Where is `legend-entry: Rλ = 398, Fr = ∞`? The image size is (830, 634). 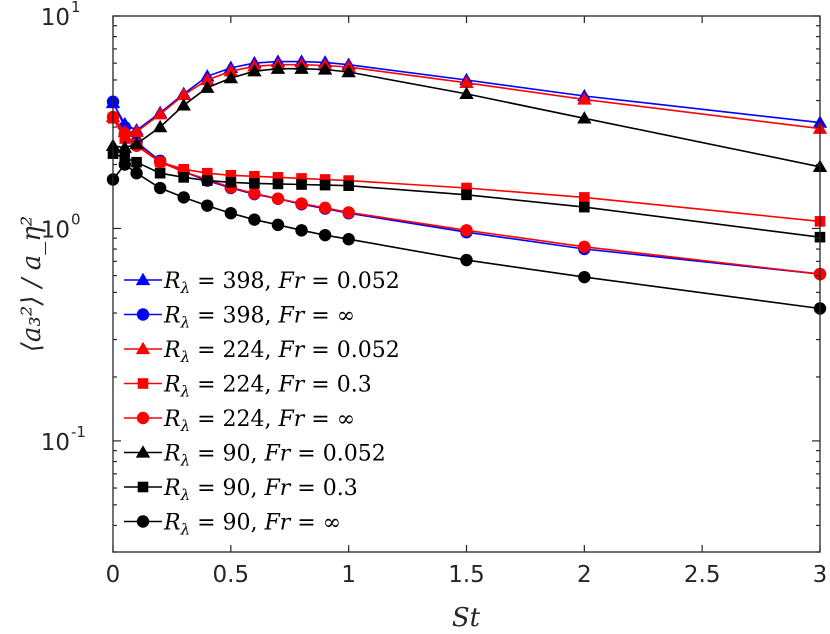
legend-entry: Rλ = 398, Fr = ∞ is located at coordinates (239, 318).